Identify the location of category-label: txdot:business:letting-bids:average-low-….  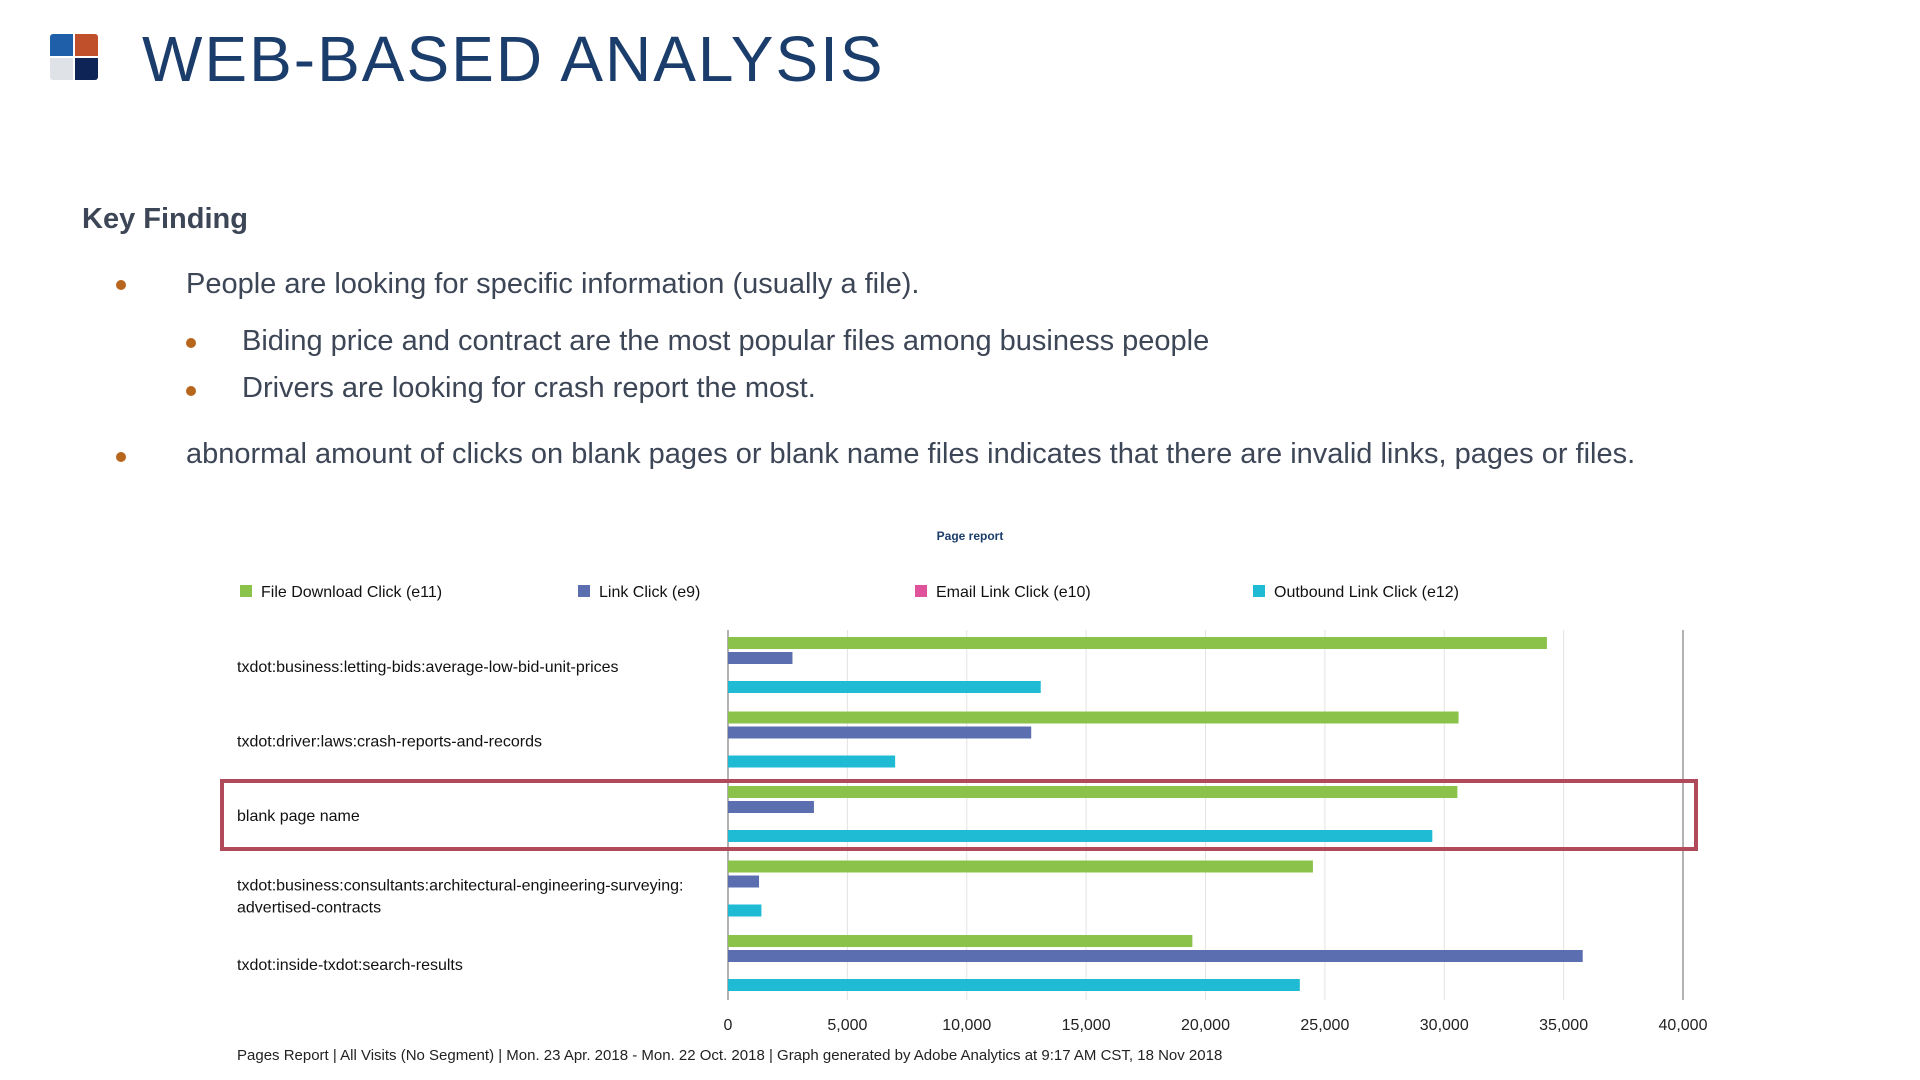
(428, 667).